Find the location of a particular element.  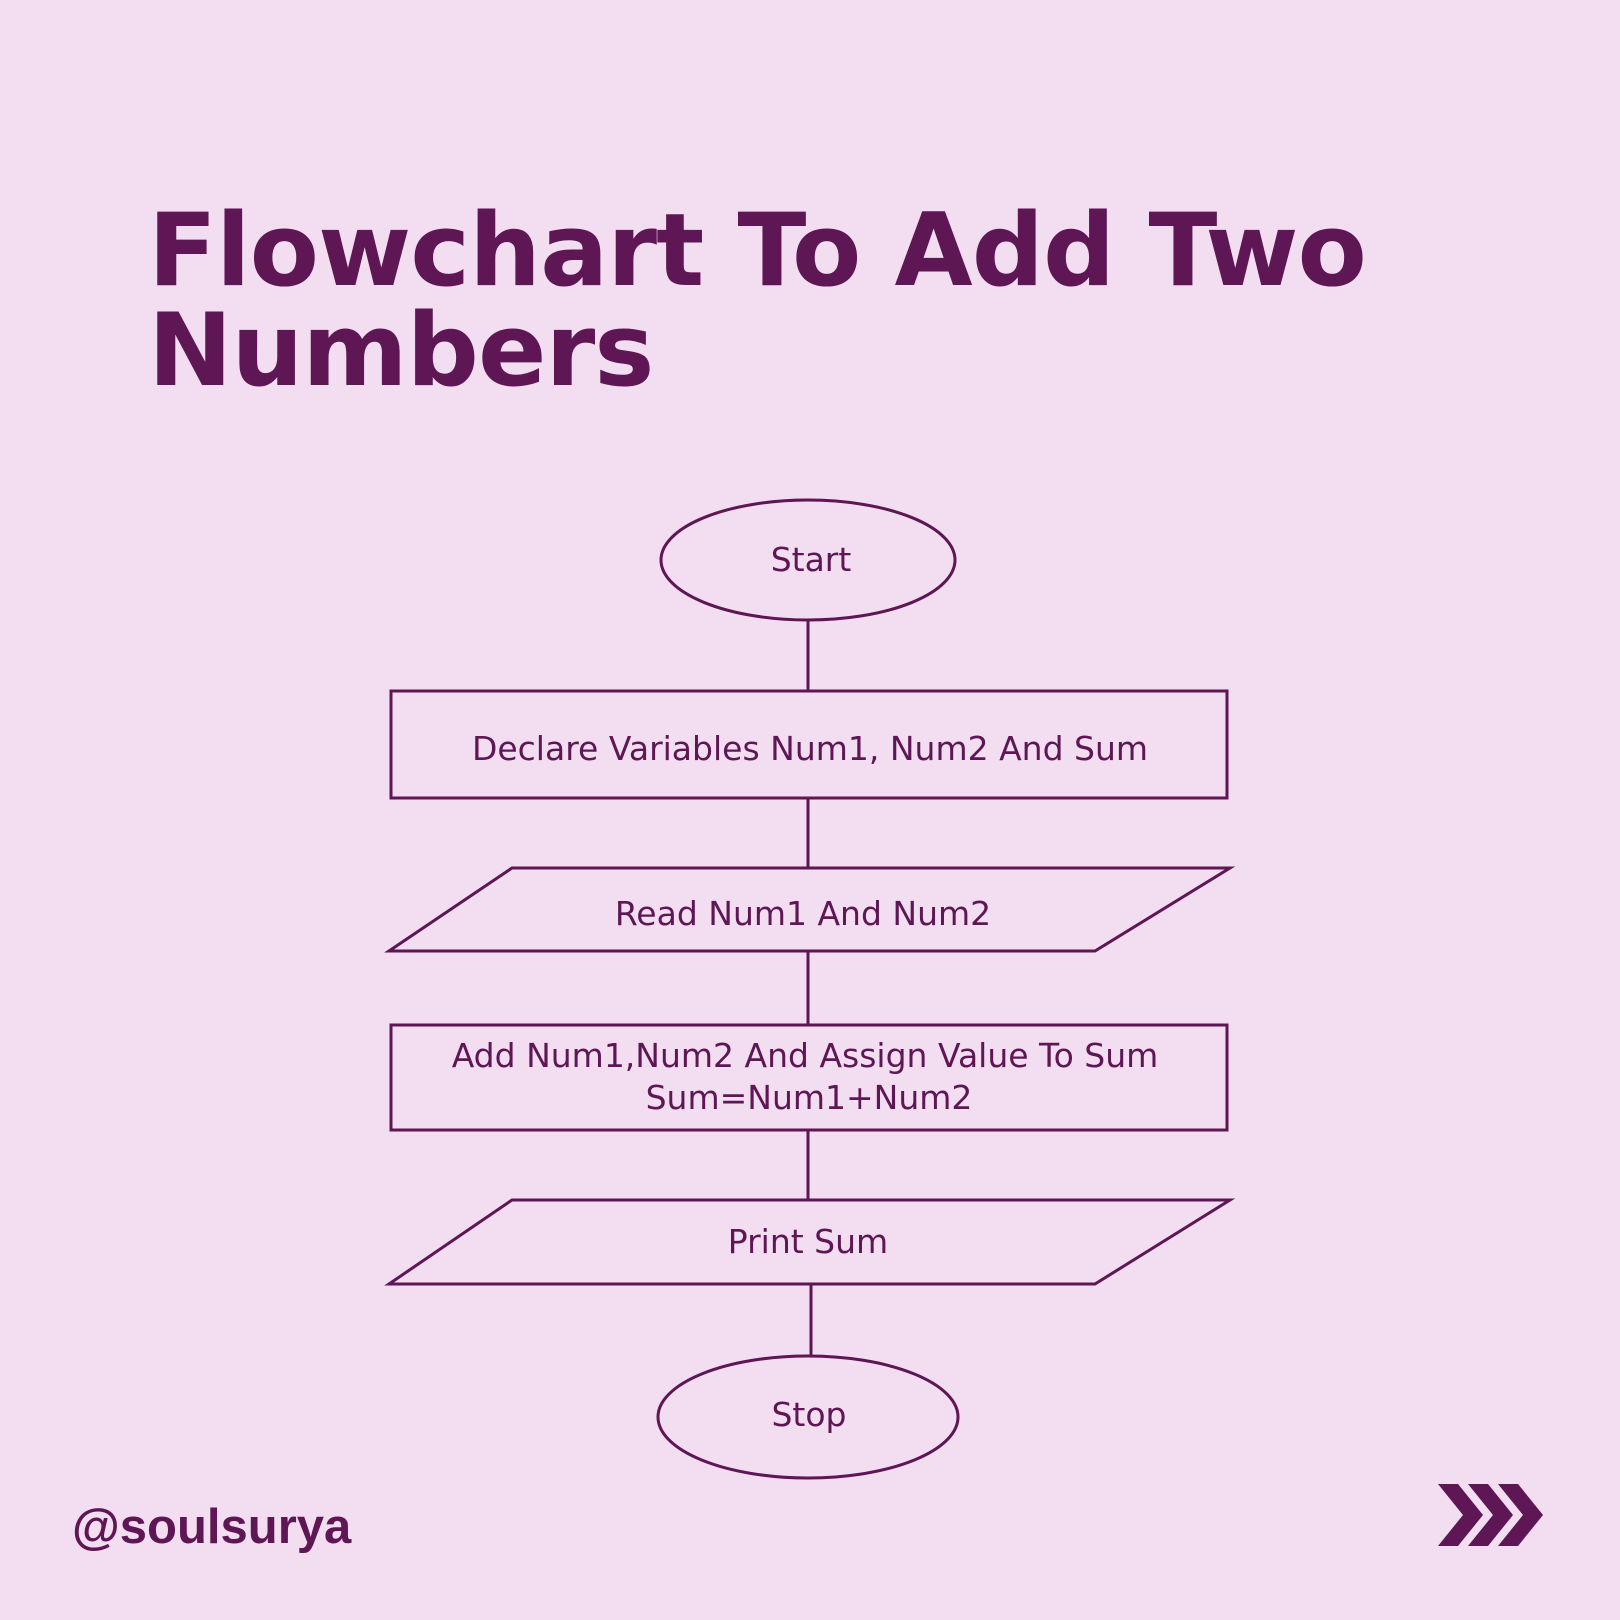

declare-label: Declare Variables Num1, Num2 And Sum is located at coordinates (810, 748).